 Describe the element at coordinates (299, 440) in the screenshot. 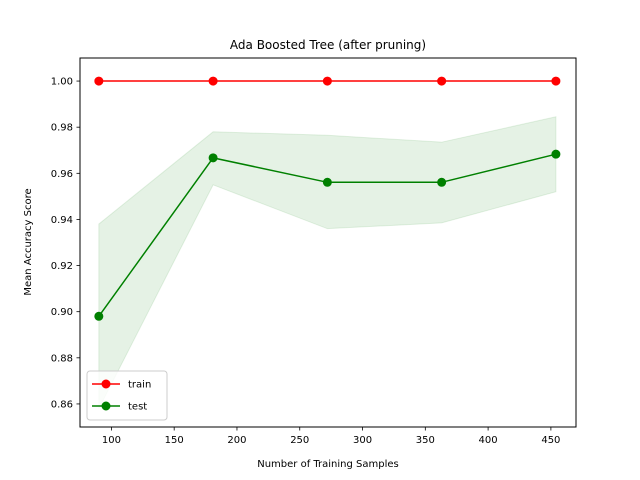

I see `x-tick-label: 250` at that location.